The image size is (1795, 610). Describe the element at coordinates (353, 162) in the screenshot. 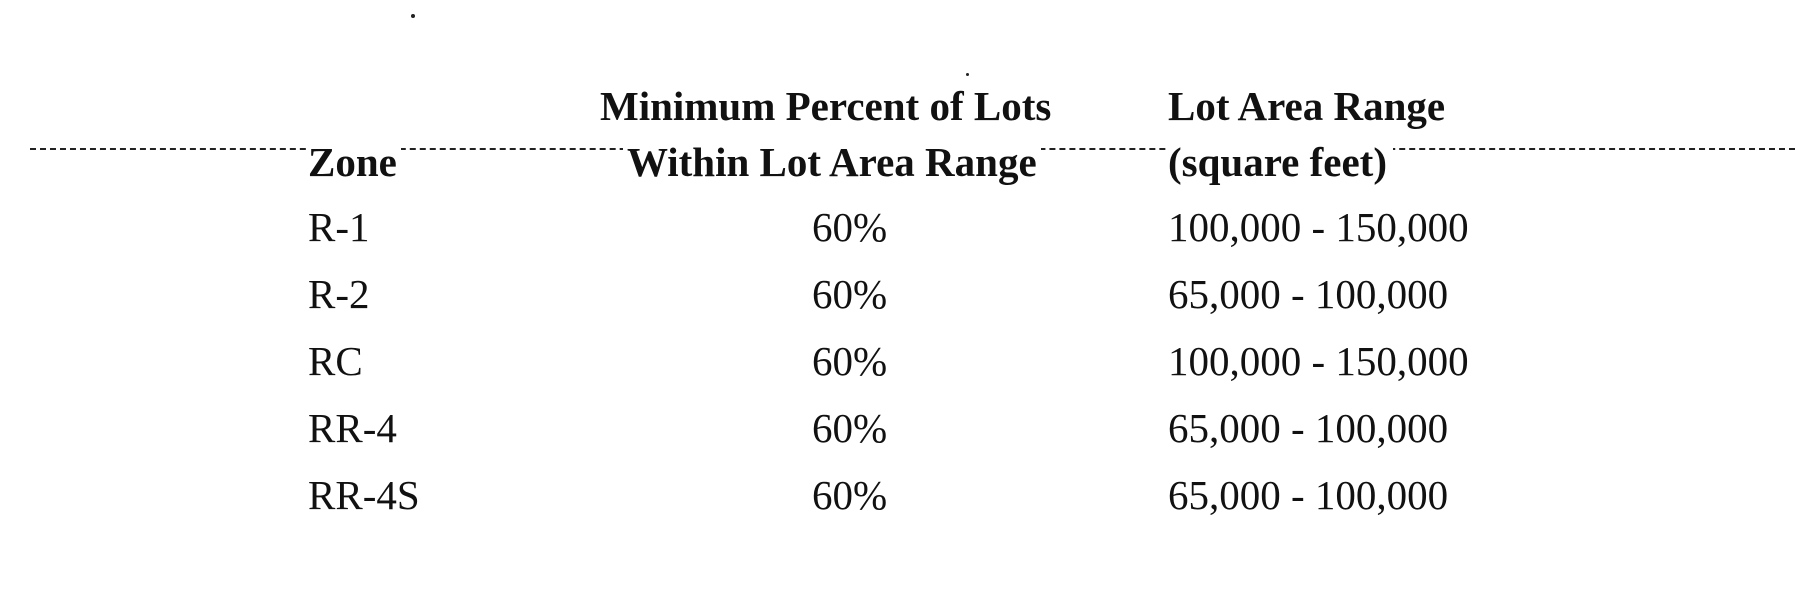

I see `header-zone: Zone` at that location.